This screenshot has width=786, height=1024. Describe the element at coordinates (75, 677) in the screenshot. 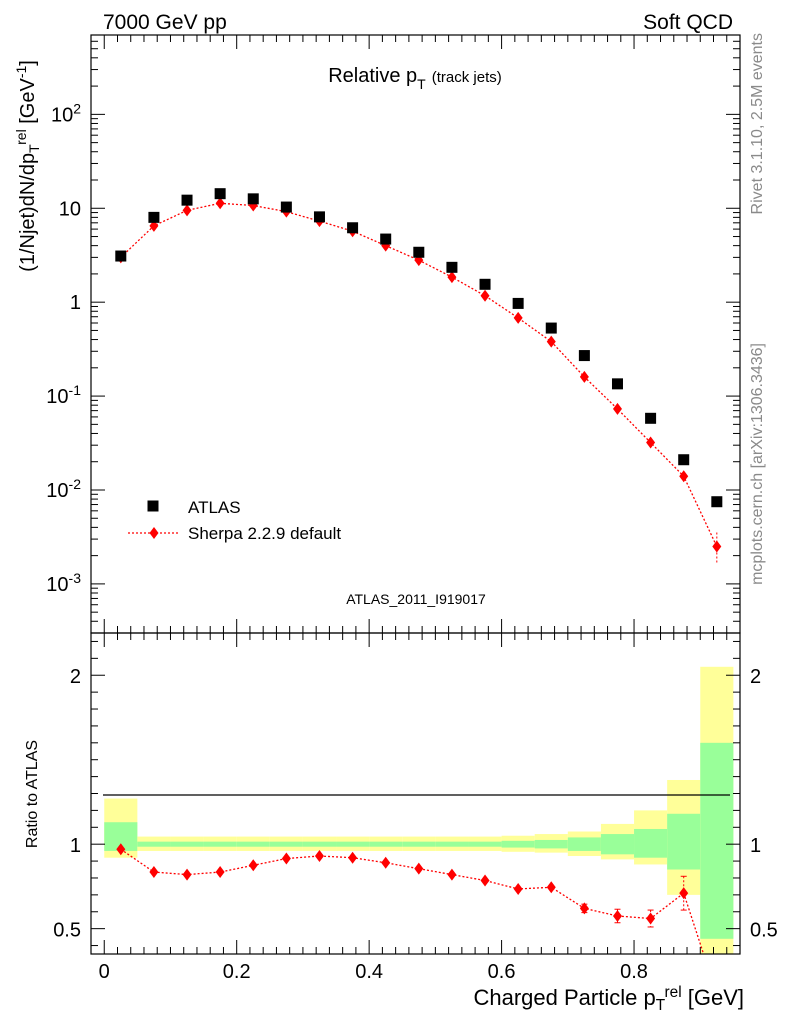

I see `ratio-y-tick-label: 2` at that location.